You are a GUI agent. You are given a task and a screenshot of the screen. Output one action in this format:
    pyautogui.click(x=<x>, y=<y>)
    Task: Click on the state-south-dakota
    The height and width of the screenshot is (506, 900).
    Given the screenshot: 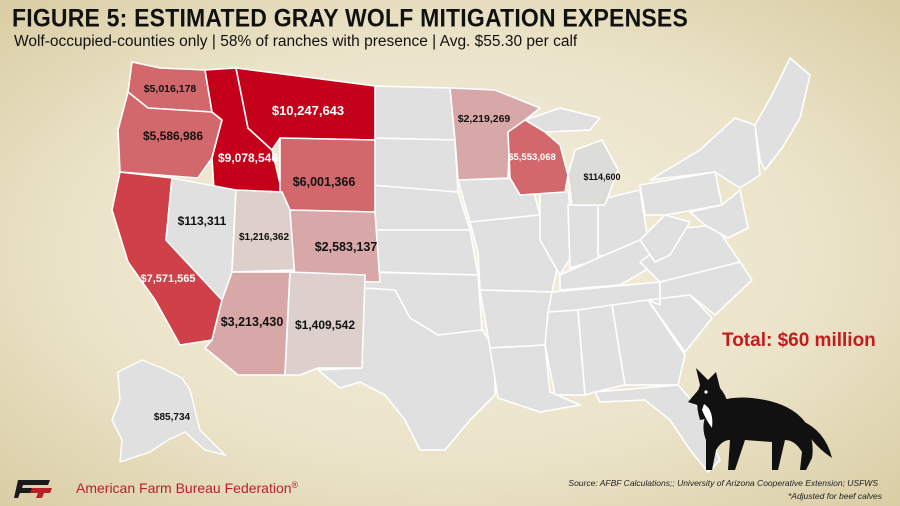 What is the action you would take?
    pyautogui.click(x=416, y=165)
    